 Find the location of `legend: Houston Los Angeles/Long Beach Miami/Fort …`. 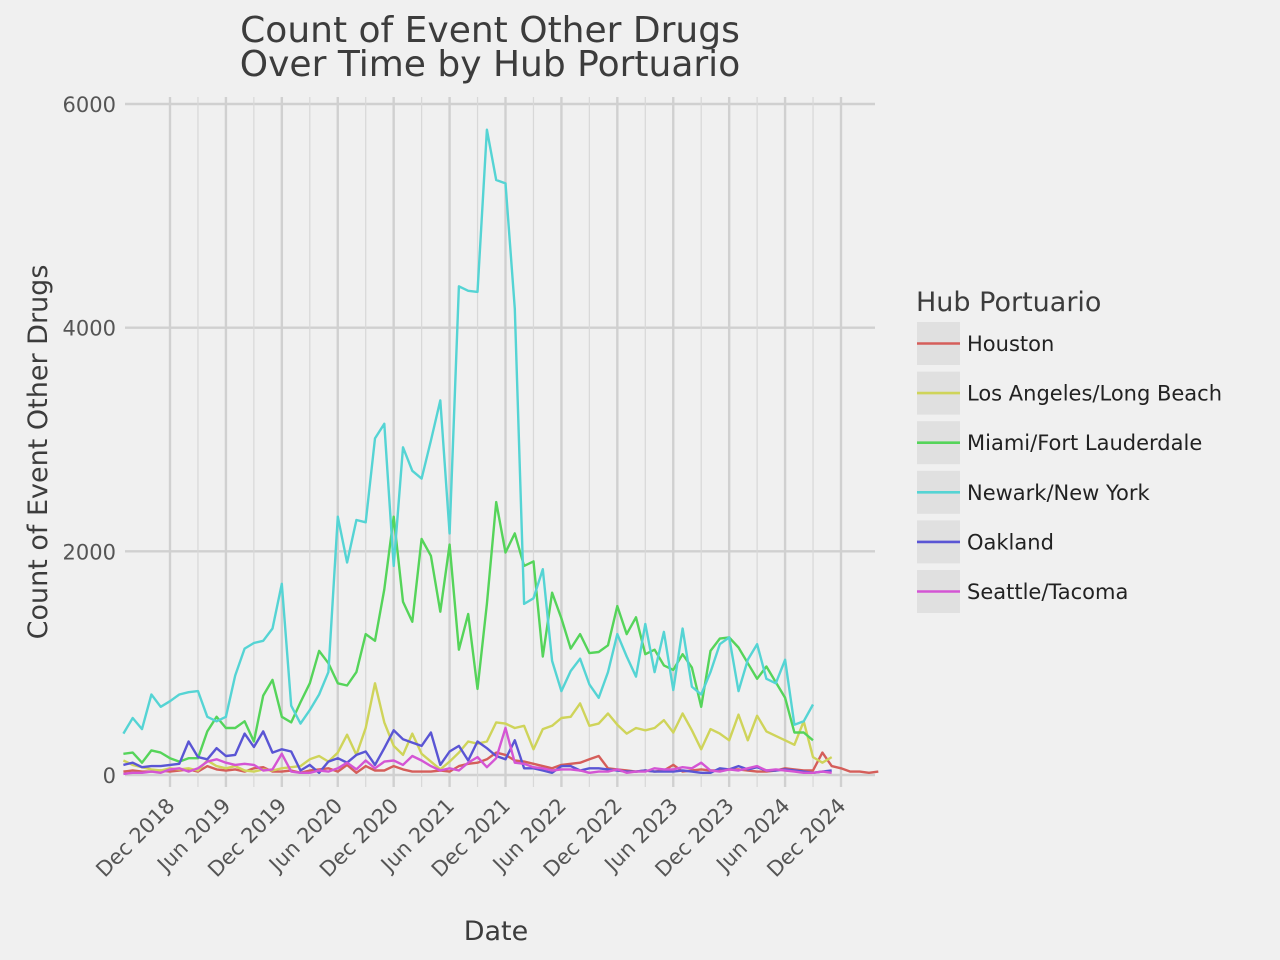

legend: Houston Los Angeles/Long Beach Miami/Fort … is located at coordinates (1069, 467).